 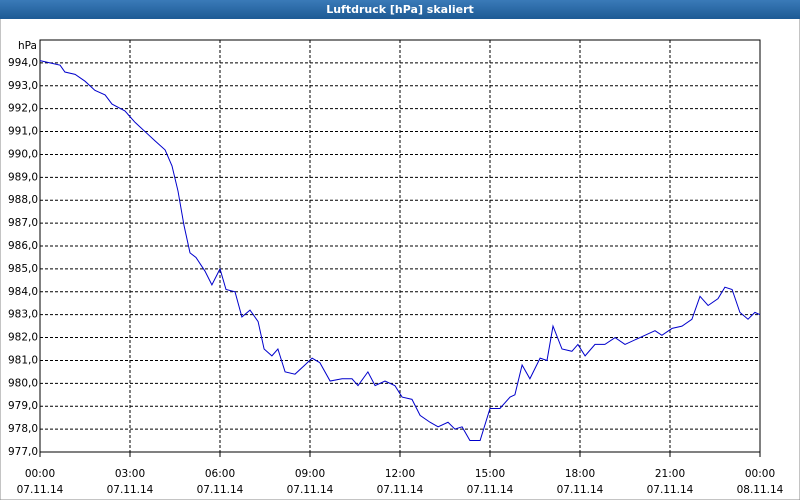 What do you see at coordinates (23, 452) in the screenshot?
I see `y-tick-label: 977,0` at bounding box center [23, 452].